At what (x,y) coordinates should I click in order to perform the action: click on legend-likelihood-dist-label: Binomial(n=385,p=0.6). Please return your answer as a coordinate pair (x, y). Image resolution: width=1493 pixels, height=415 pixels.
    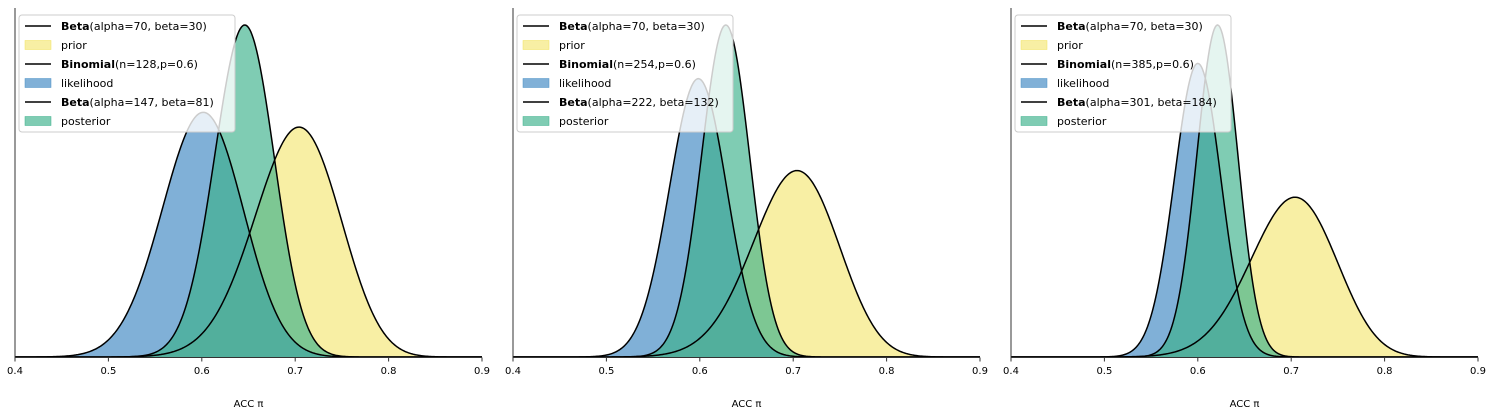
    Looking at the image, I should click on (1125, 64).